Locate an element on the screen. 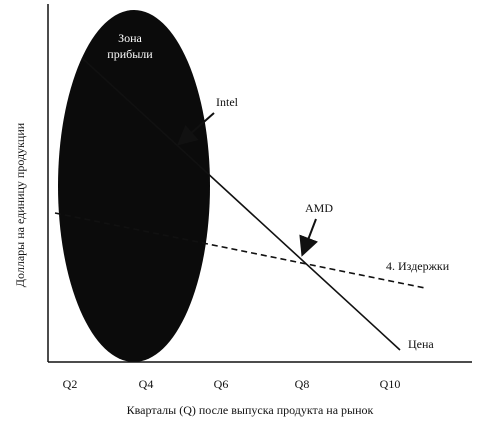 The width and height of the screenshot is (482, 423). zone-label: Зона is located at coordinates (130, 38).